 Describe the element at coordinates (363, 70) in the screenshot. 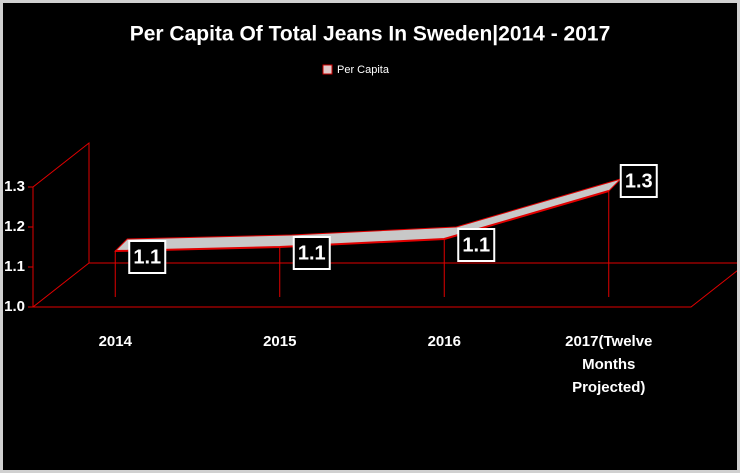

I see `legend-label: Per Capita` at that location.